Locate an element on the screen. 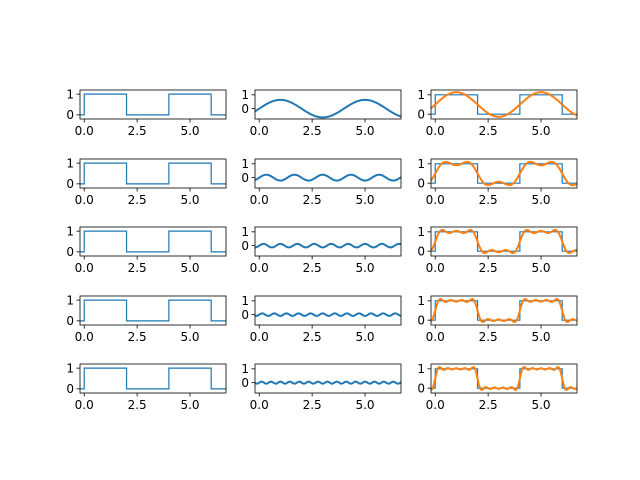 The height and width of the screenshot is (480, 640). subplot-r5-c1: 0.0 2.5 5.0 0 1 is located at coordinates (146, 386).